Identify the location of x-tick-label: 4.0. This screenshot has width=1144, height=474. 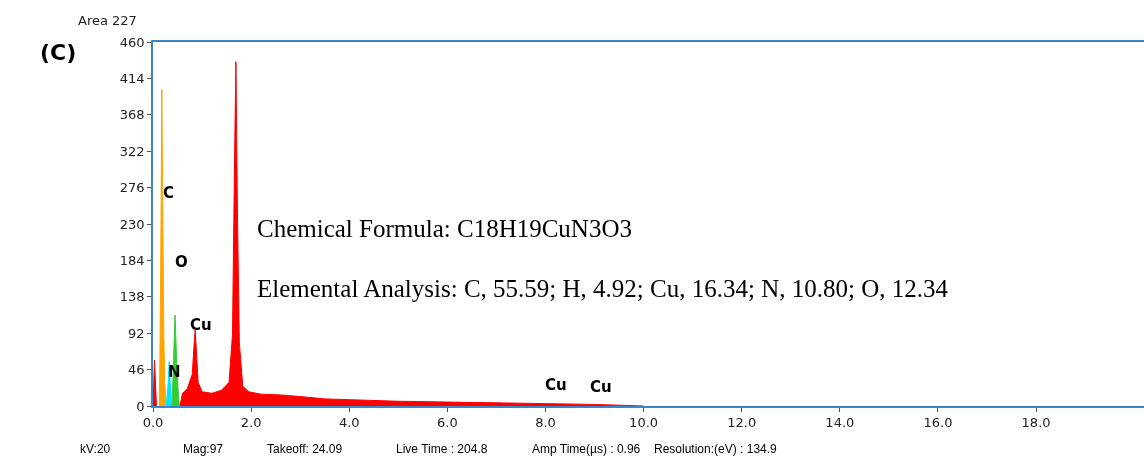
(349, 423).